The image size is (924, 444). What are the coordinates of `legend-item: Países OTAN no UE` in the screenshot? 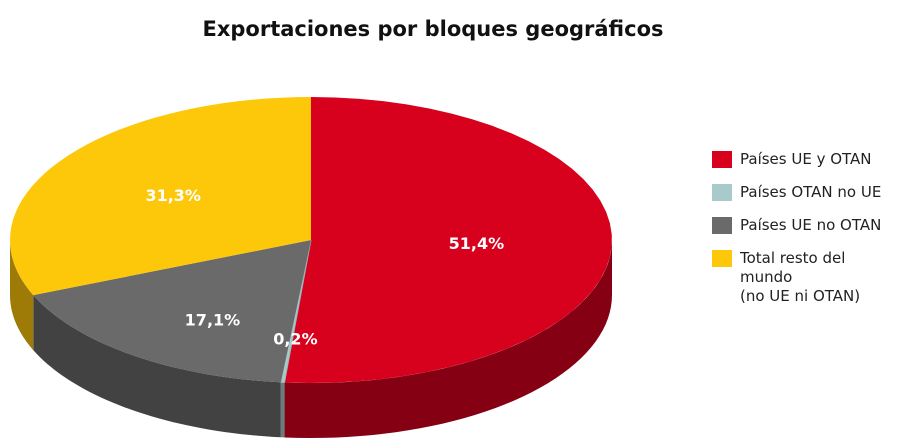 It's located at (817, 192).